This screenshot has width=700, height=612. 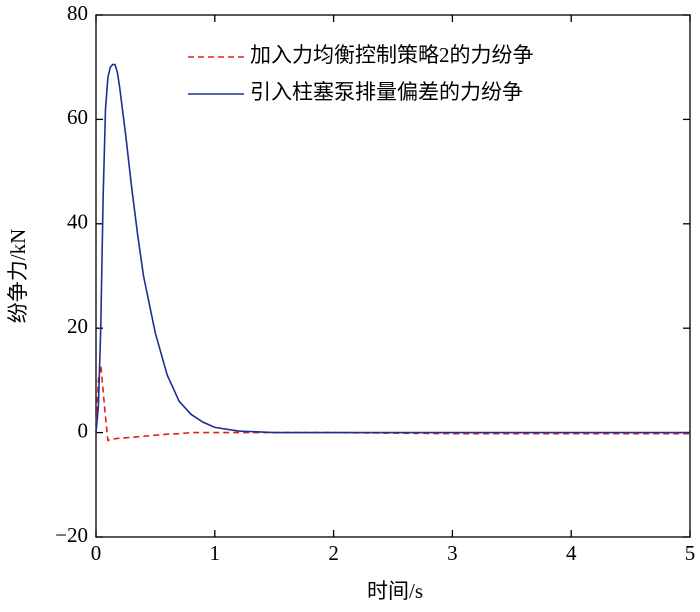 I want to click on x-tick-label: 4, so click(x=571, y=553).